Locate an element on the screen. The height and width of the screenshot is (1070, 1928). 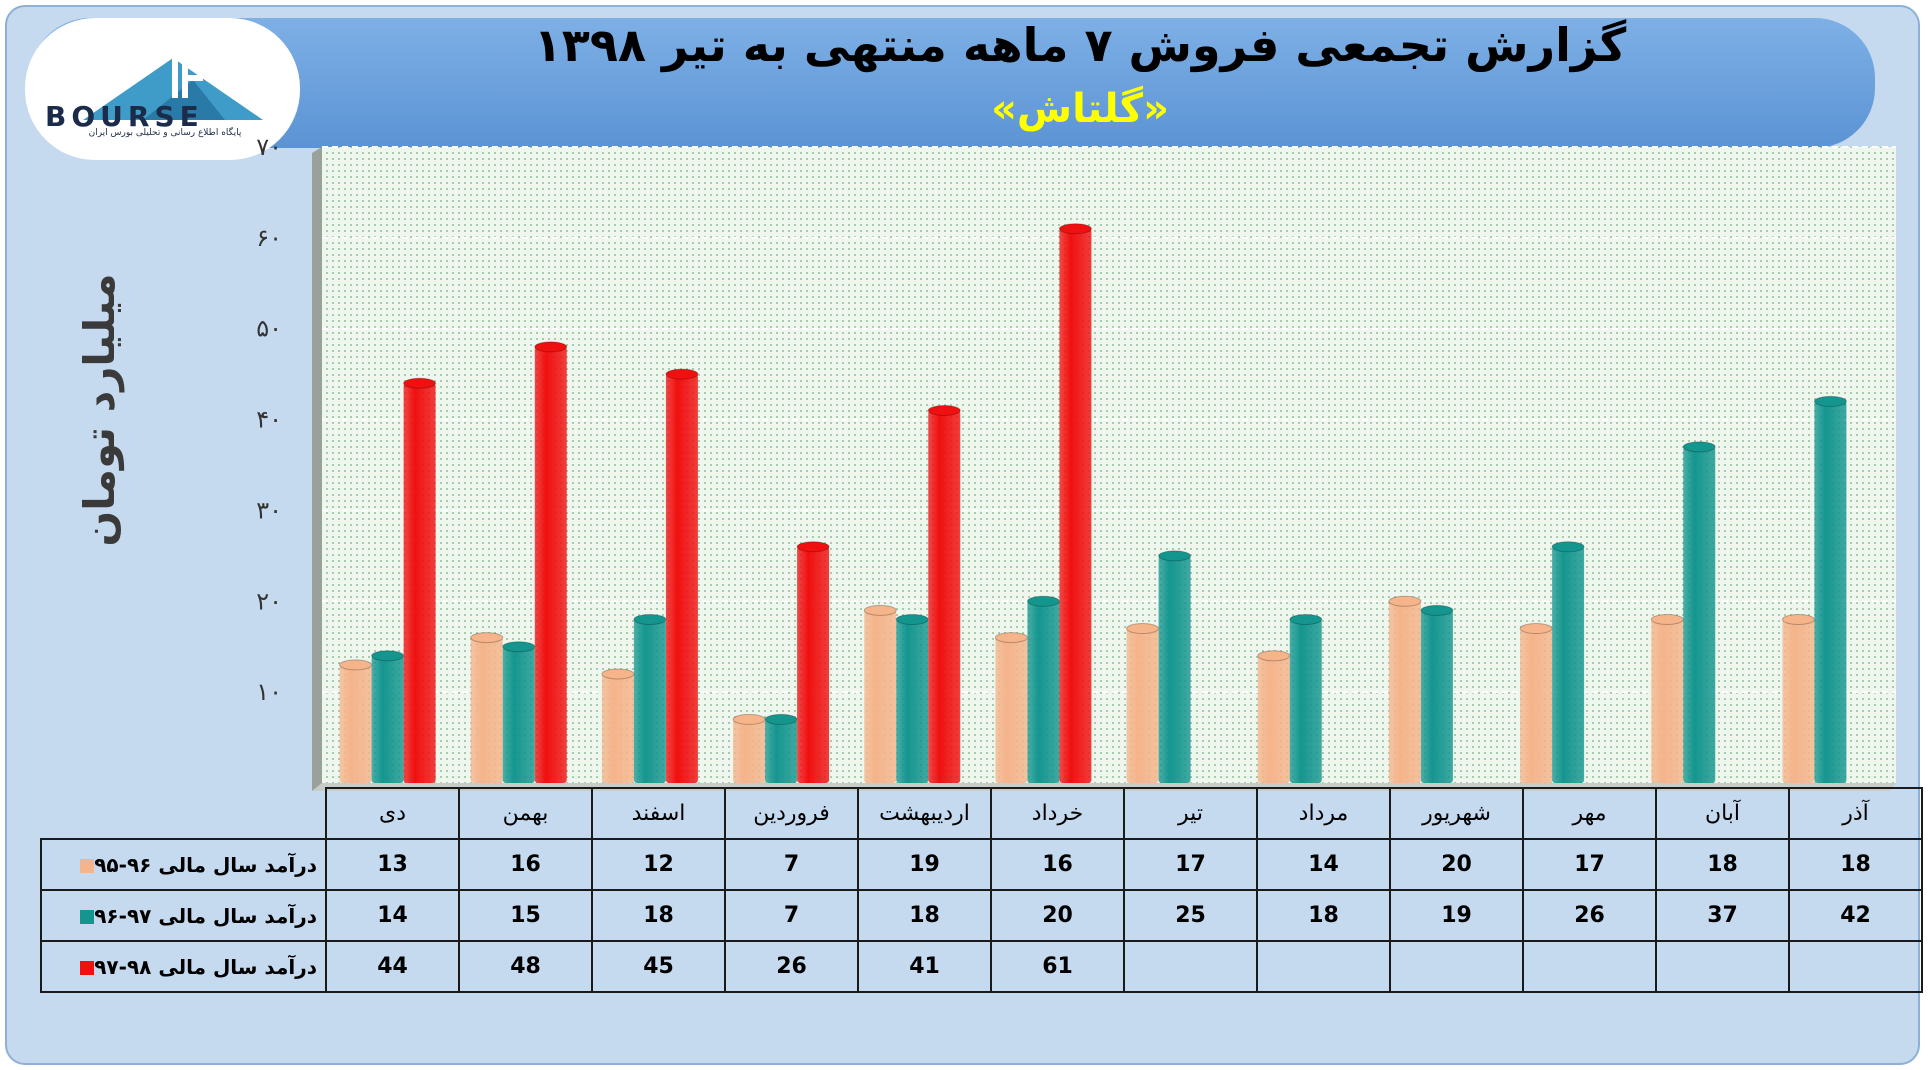
y-tick-label: ۵۰ is located at coordinates (269, 329).